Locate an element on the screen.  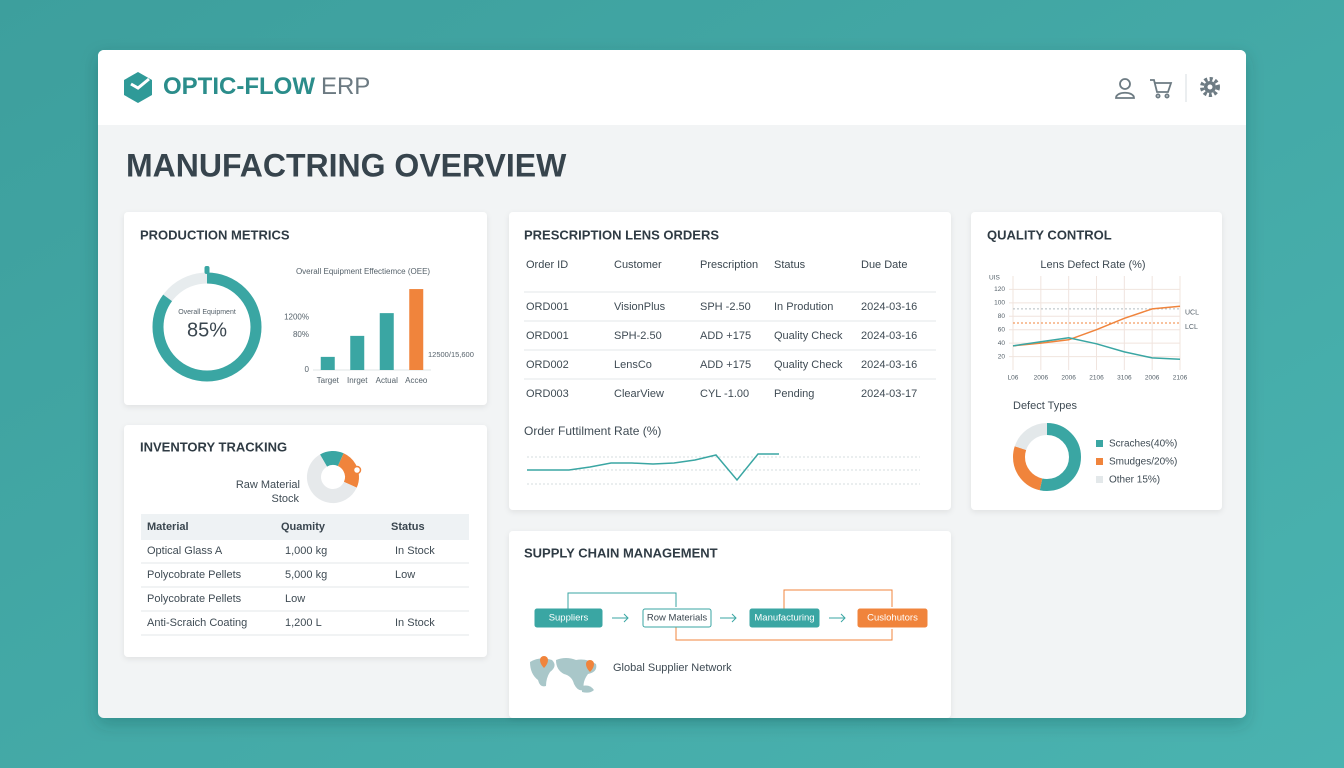
table-cell: In Prodution is located at coordinates (803, 307).